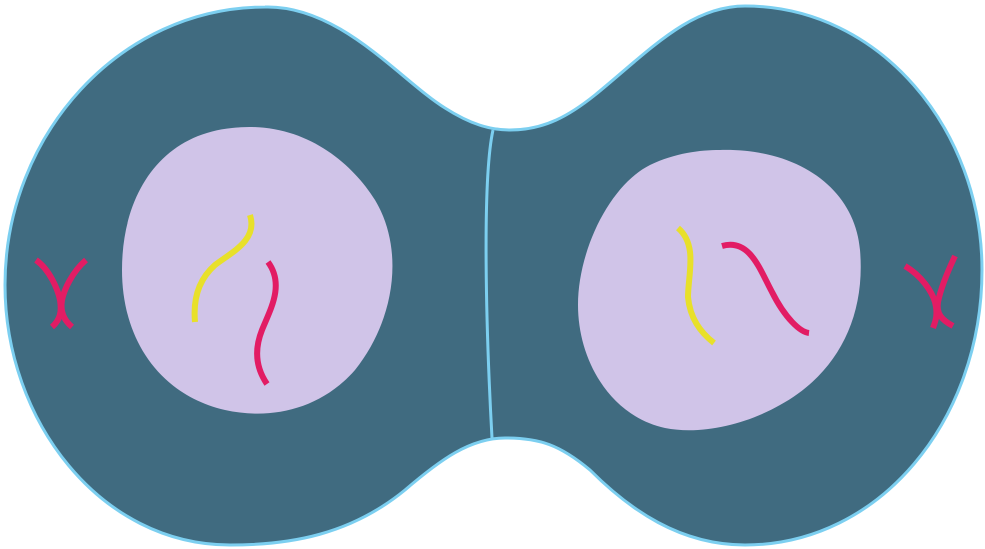 This screenshot has height=549, width=985. What do you see at coordinates (266, 323) in the screenshot?
I see `left-chromosome-pink` at bounding box center [266, 323].